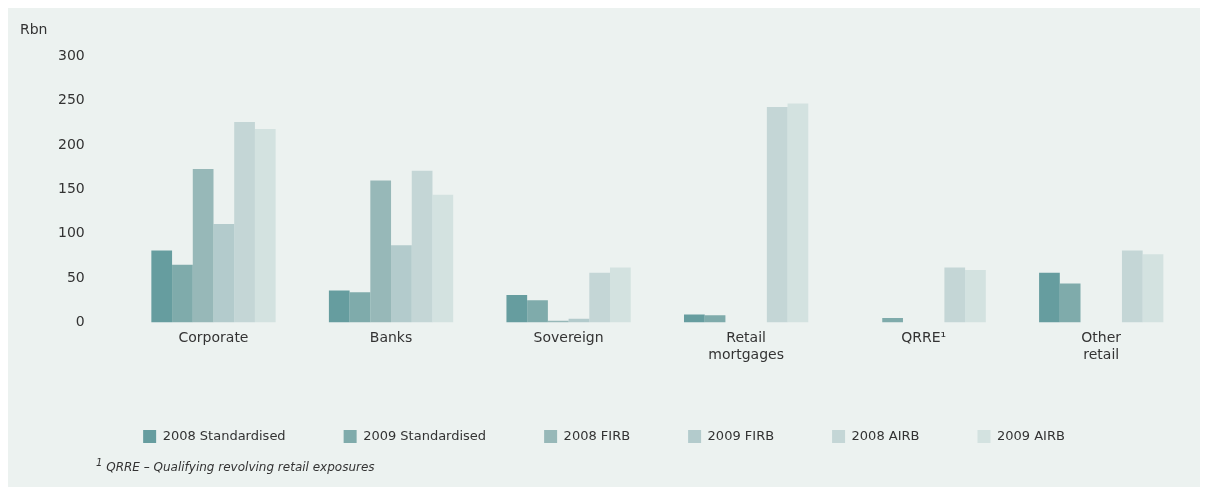 This screenshot has height=495, width=1208. What do you see at coordinates (741, 435) in the screenshot?
I see `legend-label: 2009 FIRB` at bounding box center [741, 435].